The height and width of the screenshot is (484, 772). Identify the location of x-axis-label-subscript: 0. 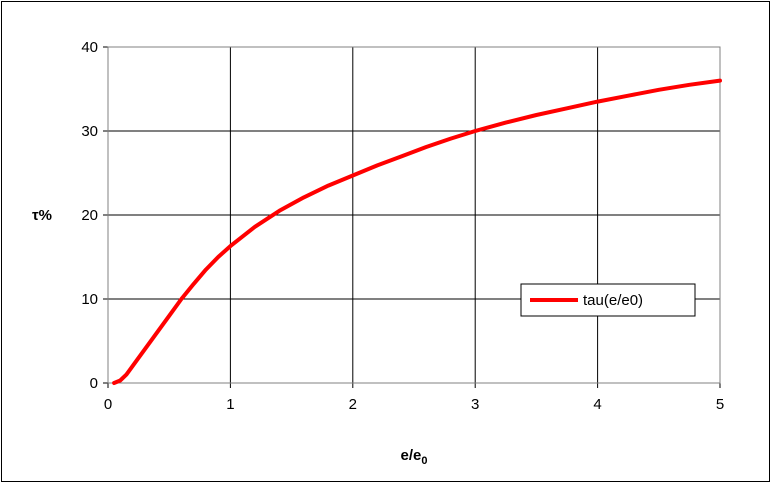
(424, 461).